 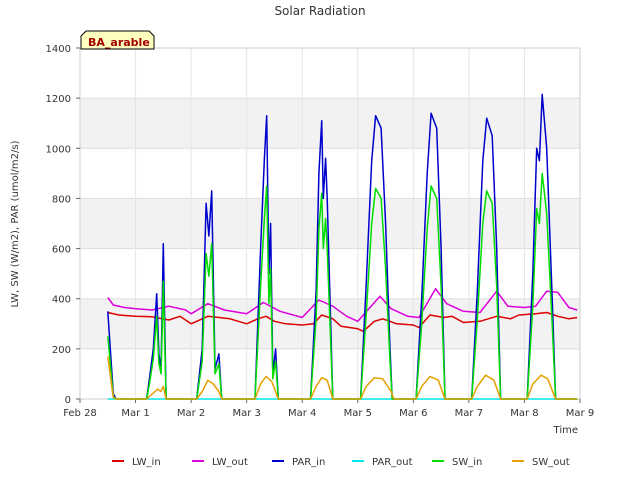 What do you see at coordinates (308, 462) in the screenshot?
I see `legend-label: PAR_in` at bounding box center [308, 462].